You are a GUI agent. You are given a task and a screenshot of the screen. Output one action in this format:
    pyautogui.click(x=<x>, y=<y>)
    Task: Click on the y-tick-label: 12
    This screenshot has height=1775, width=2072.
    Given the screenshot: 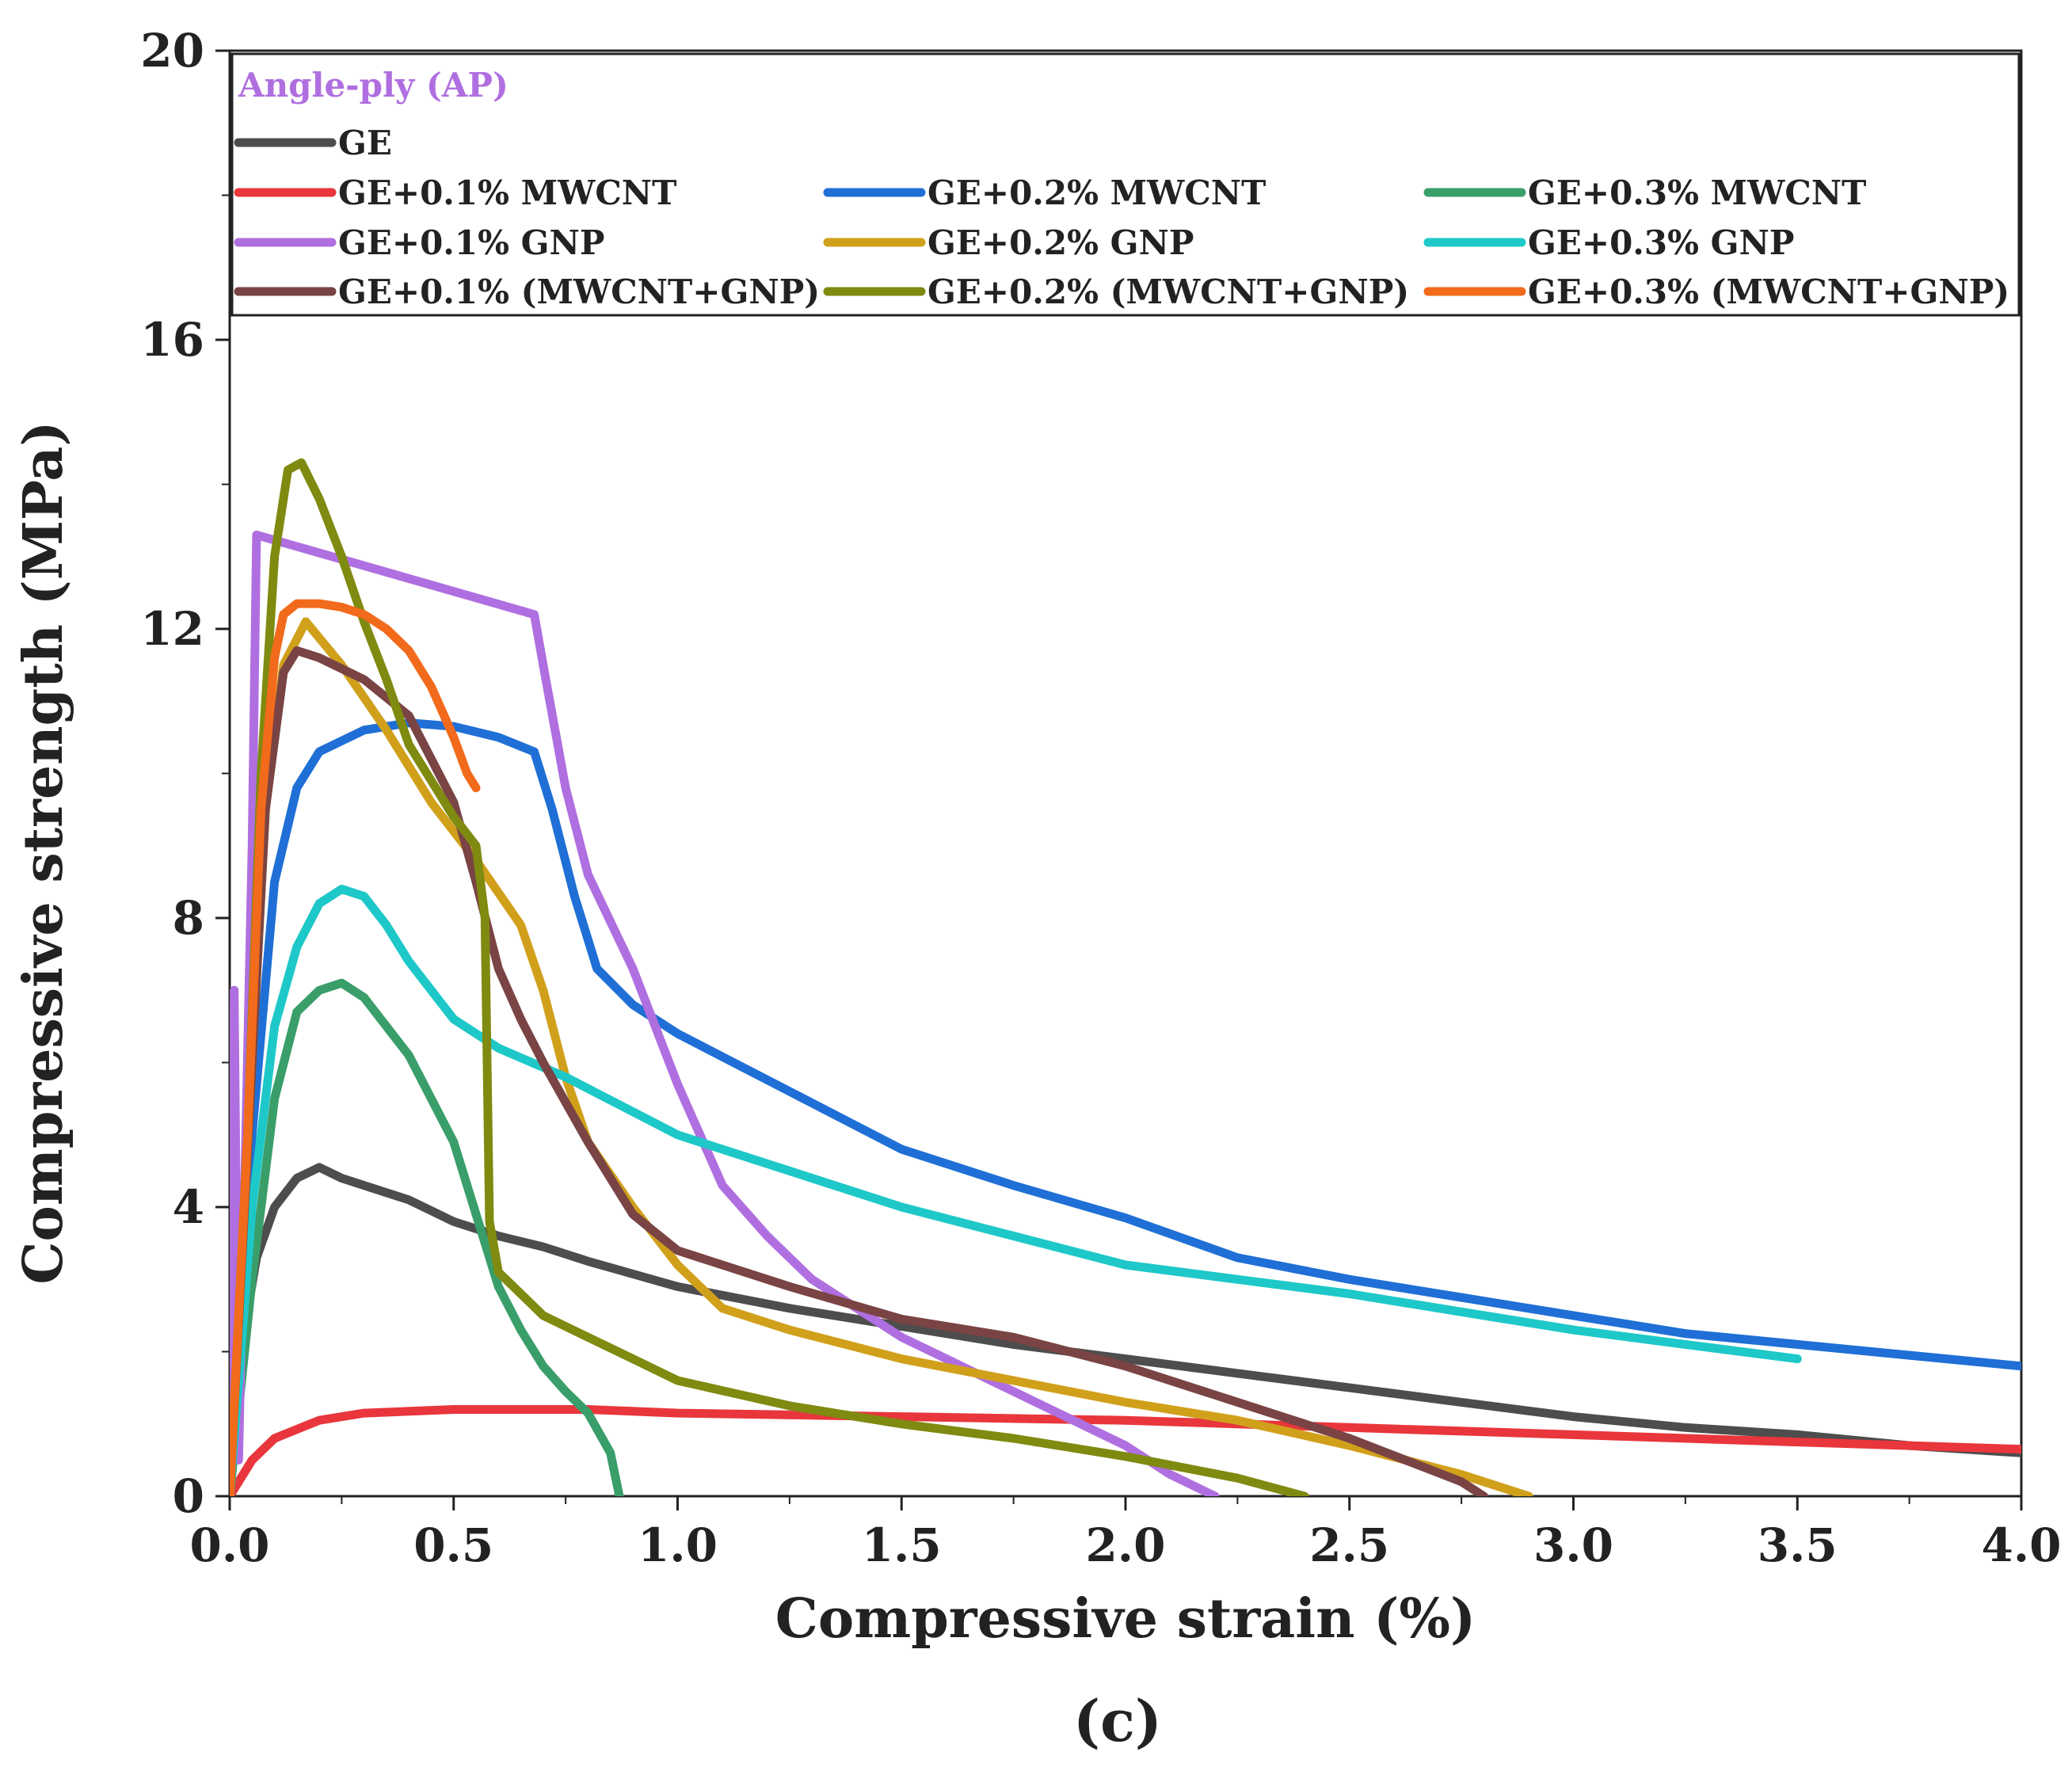 What is the action you would take?
    pyautogui.click(x=172, y=629)
    